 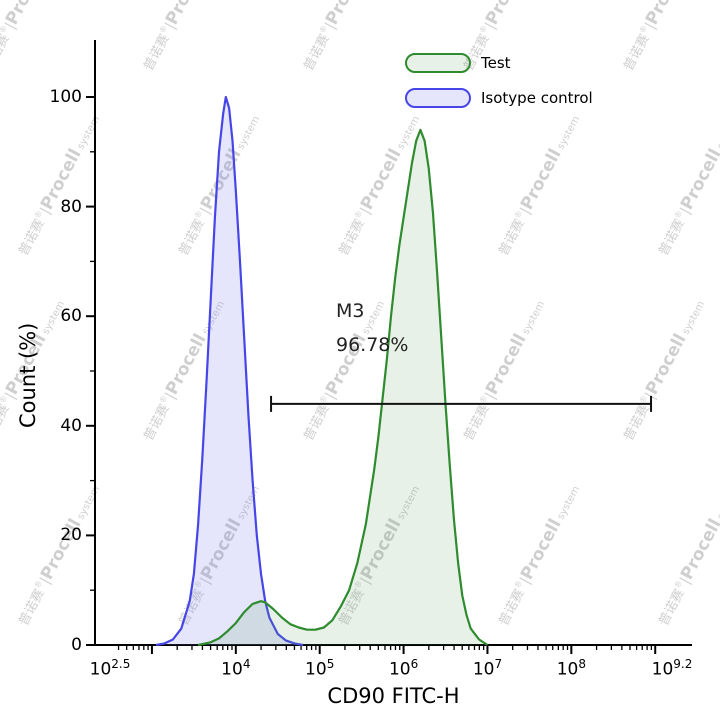 I want to click on y-axis-label: Count (%), so click(x=28, y=375).